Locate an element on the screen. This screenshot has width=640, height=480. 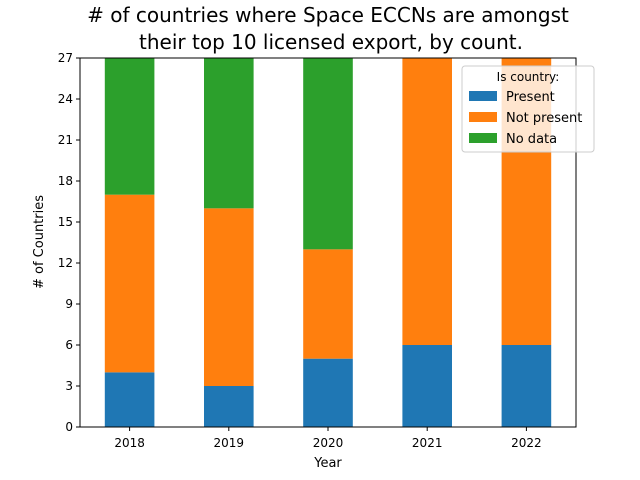
x-tick-label: 2021 is located at coordinates (427, 443).